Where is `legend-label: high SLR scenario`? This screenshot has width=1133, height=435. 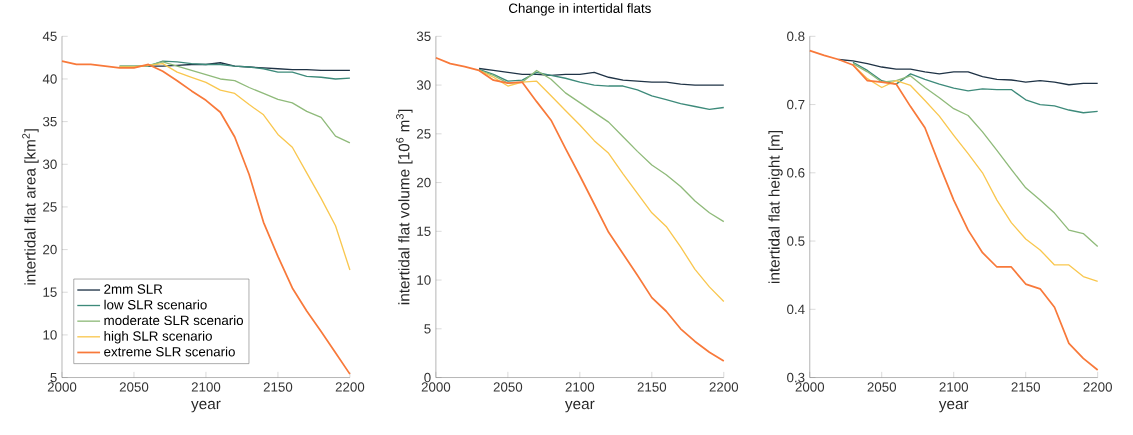
legend-label: high SLR scenario is located at coordinates (158, 337).